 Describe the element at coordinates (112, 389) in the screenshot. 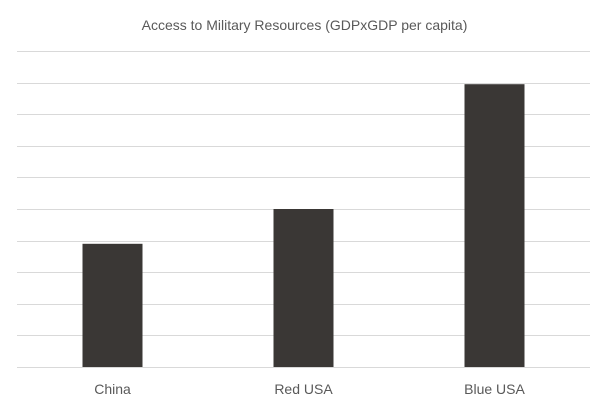

I see `x-tick-label: China` at that location.